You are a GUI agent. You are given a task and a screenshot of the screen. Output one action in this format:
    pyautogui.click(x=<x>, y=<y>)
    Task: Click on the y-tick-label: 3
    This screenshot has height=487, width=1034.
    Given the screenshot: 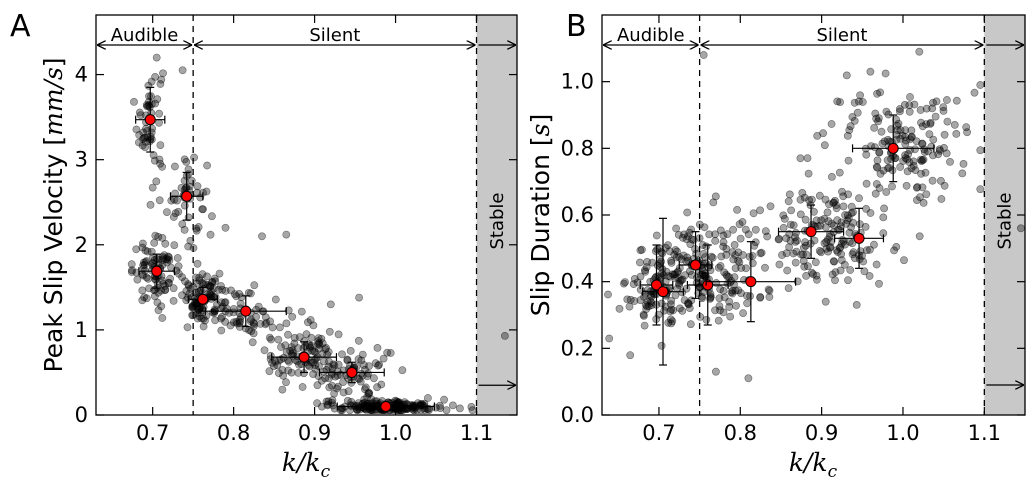 What is the action you would take?
    pyautogui.click(x=81, y=160)
    